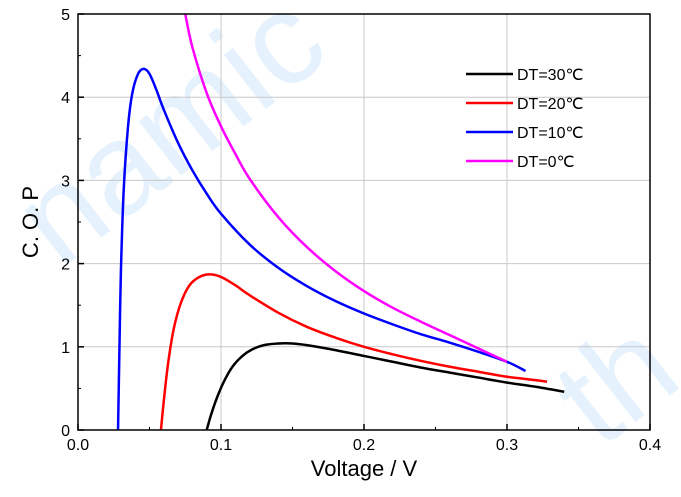 The height and width of the screenshot is (497, 681). What do you see at coordinates (650, 445) in the screenshot?
I see `x-tick-label: 0.4` at bounding box center [650, 445].